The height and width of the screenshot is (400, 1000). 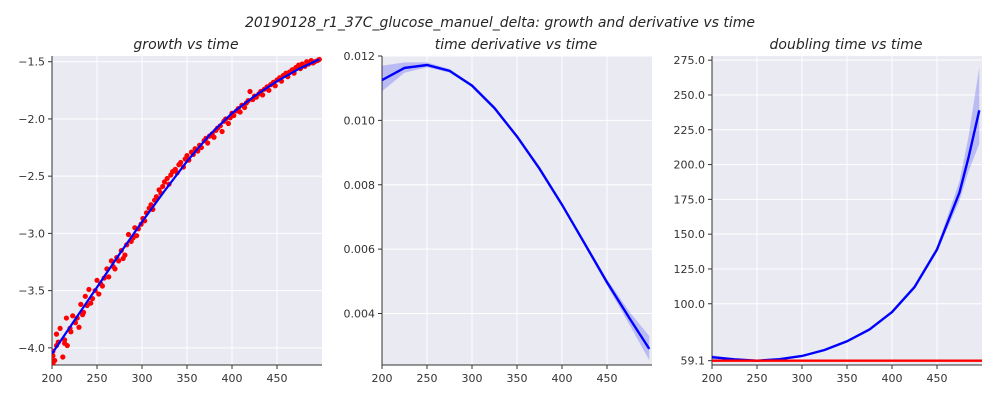 I want to click on y-tick-label-derivative: 0.012, so click(x=360, y=56).